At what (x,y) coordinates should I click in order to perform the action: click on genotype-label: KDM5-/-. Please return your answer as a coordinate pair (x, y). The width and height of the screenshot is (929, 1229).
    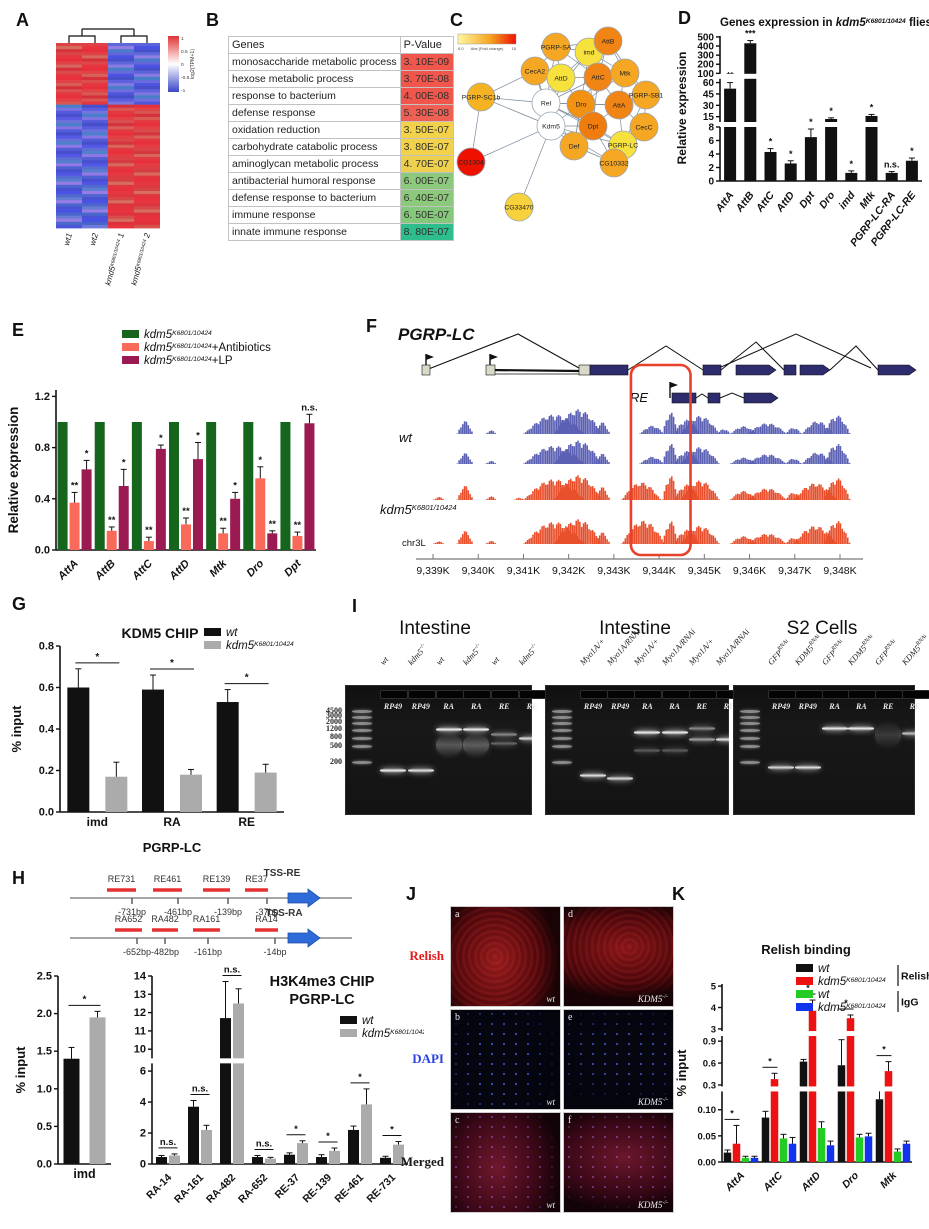
    Looking at the image, I should click on (652, 1102).